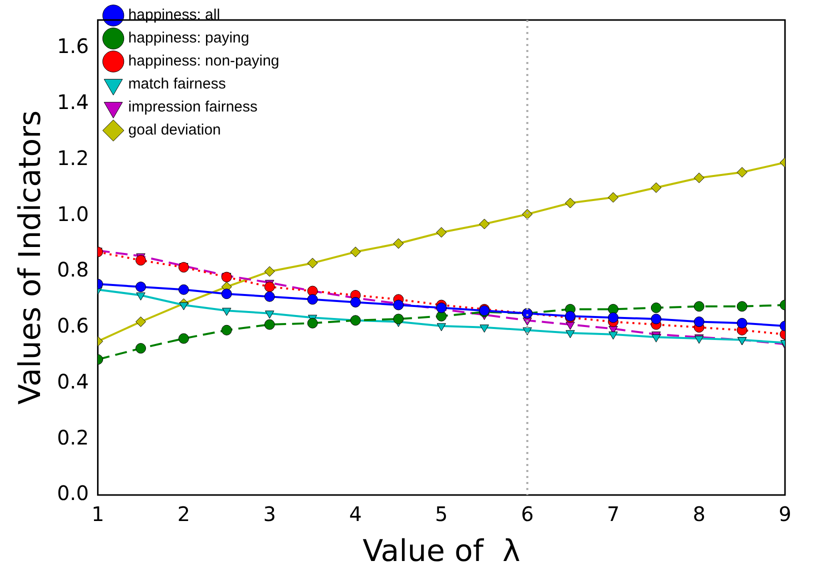  I want to click on legend-label: match fairness, so click(177, 84).